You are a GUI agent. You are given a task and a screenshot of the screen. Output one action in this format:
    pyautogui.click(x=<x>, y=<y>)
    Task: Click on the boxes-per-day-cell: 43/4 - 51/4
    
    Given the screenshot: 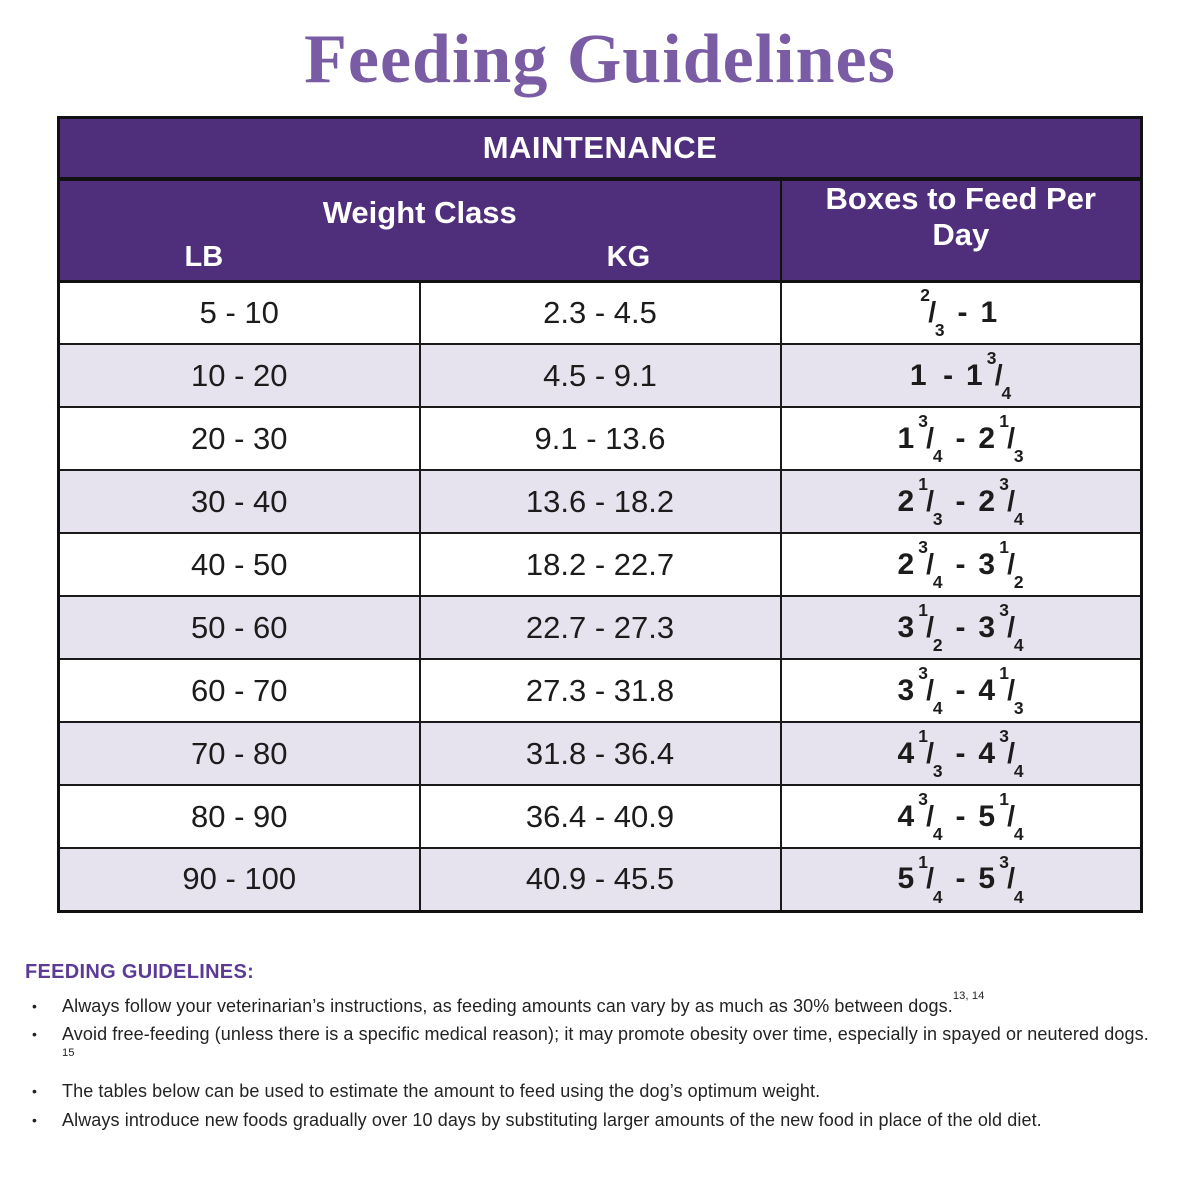 What is the action you would take?
    pyautogui.click(x=961, y=816)
    